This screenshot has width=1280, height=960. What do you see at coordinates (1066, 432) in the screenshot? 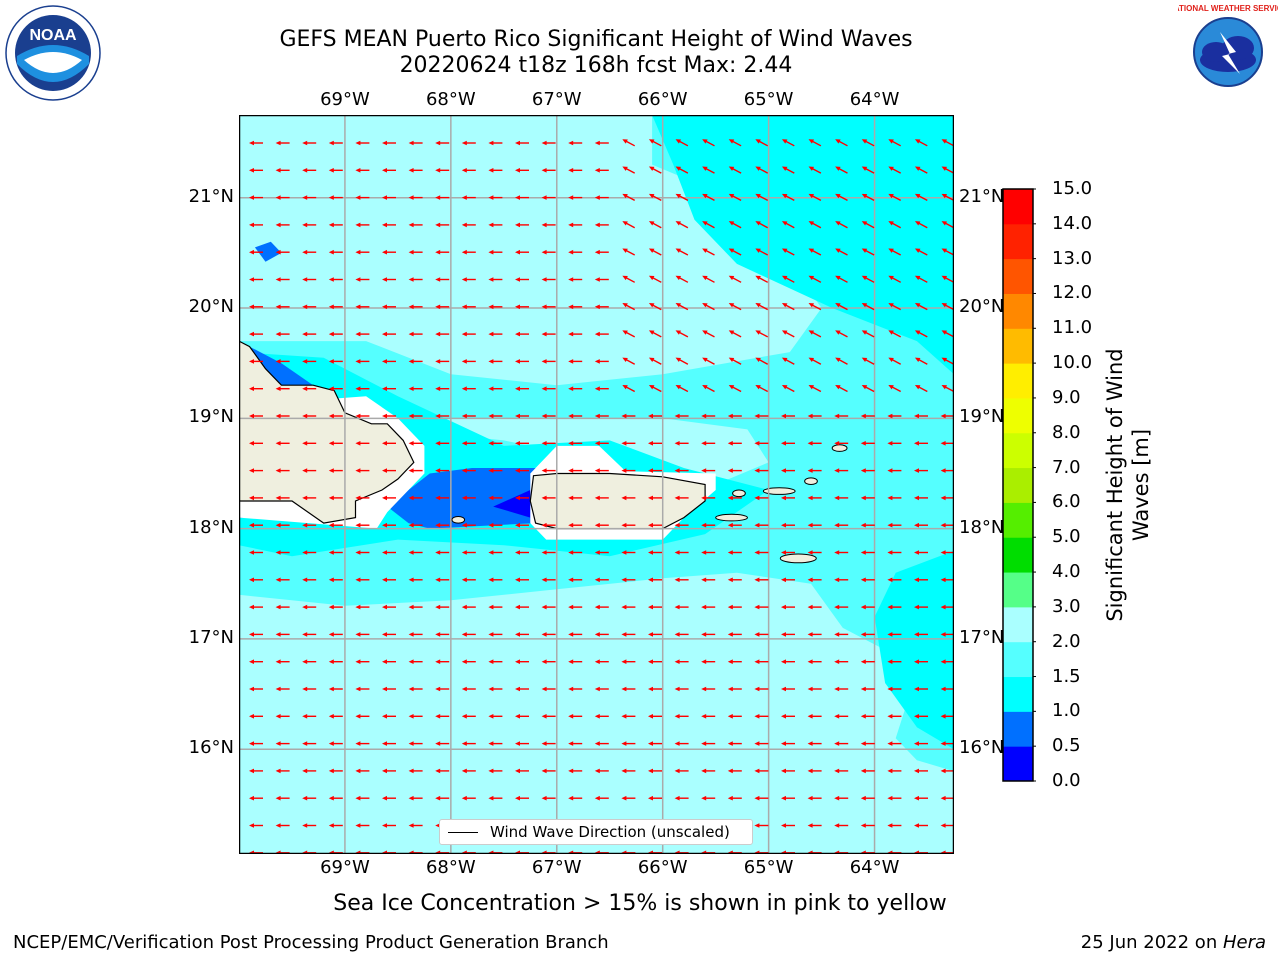
I see `colorbar-tick-label: 8.0` at bounding box center [1066, 432].